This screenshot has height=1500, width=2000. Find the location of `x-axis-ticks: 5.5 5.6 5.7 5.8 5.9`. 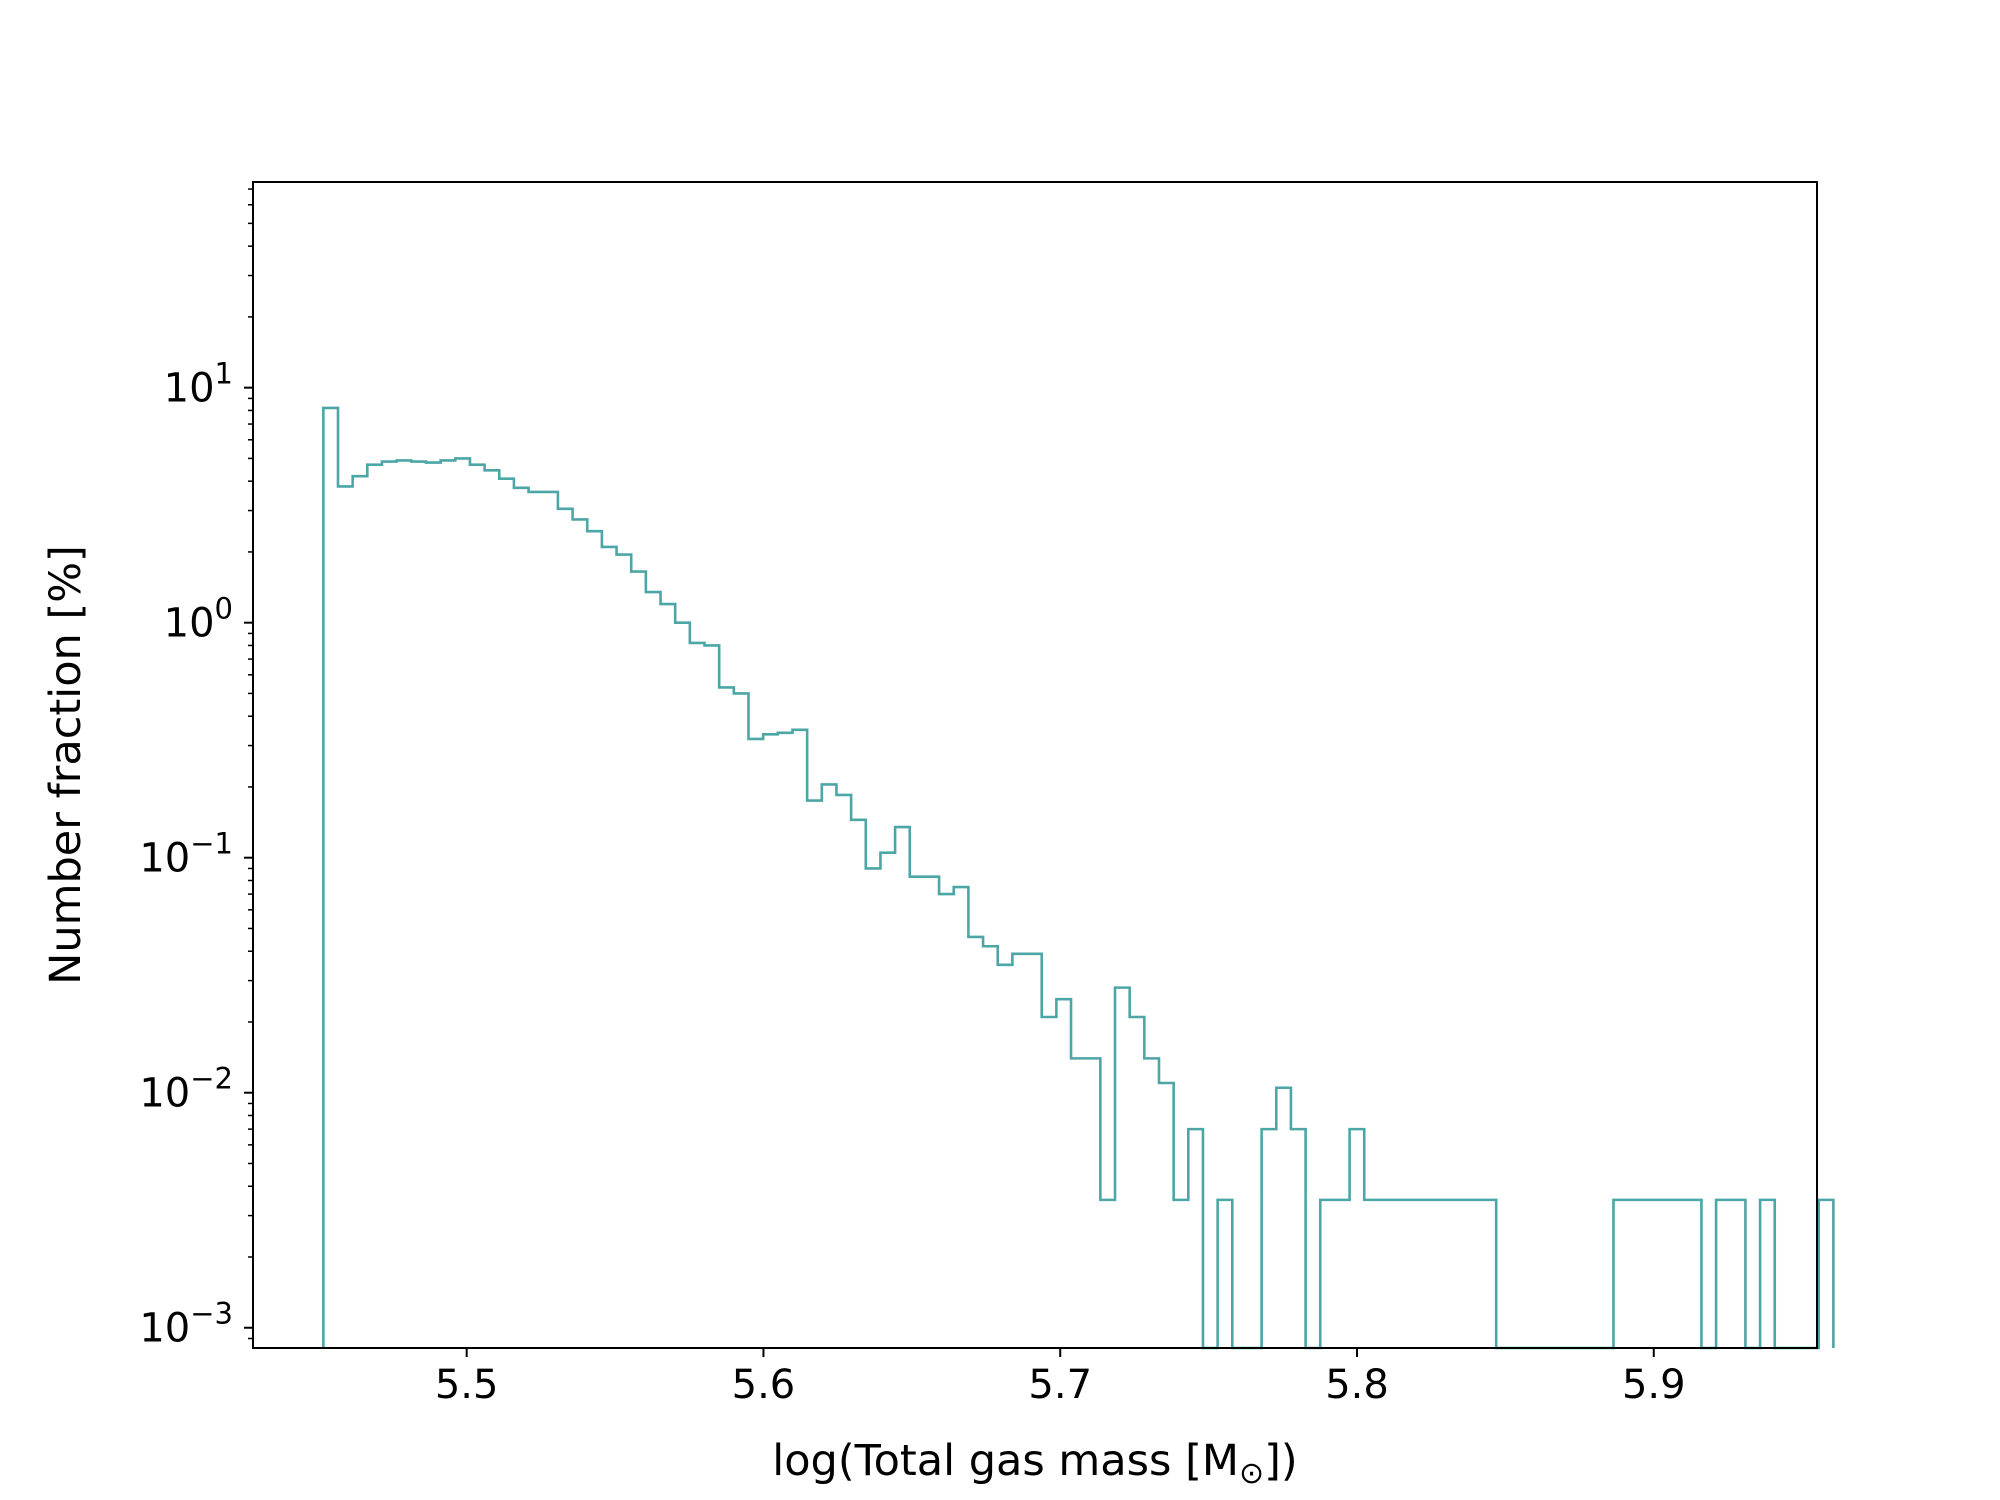

x-axis-ticks: 5.5 5.6 5.7 5.8 5.9 is located at coordinates (1060, 1378).